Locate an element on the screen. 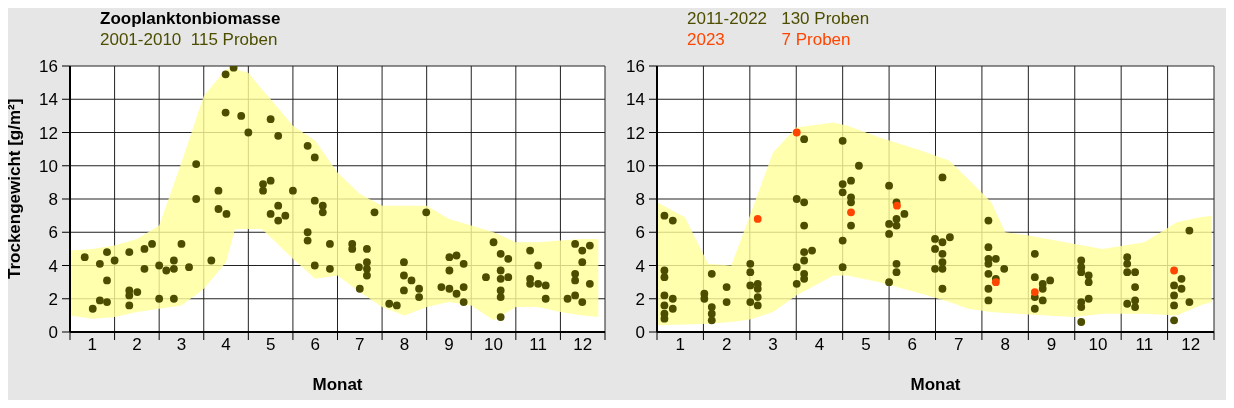 Image resolution: width=1234 pixels, height=408 pixels. y-axis-title: Trockengewicht [g/m²] is located at coordinates (15, 188).